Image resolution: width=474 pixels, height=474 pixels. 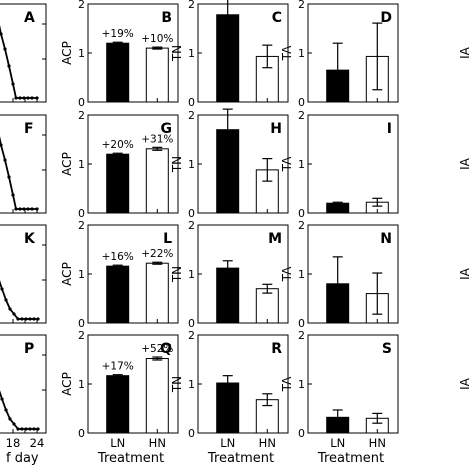 What do you see at coordinates (157, 349) in the screenshot?
I see `data-label: +52%` at bounding box center [157, 349].